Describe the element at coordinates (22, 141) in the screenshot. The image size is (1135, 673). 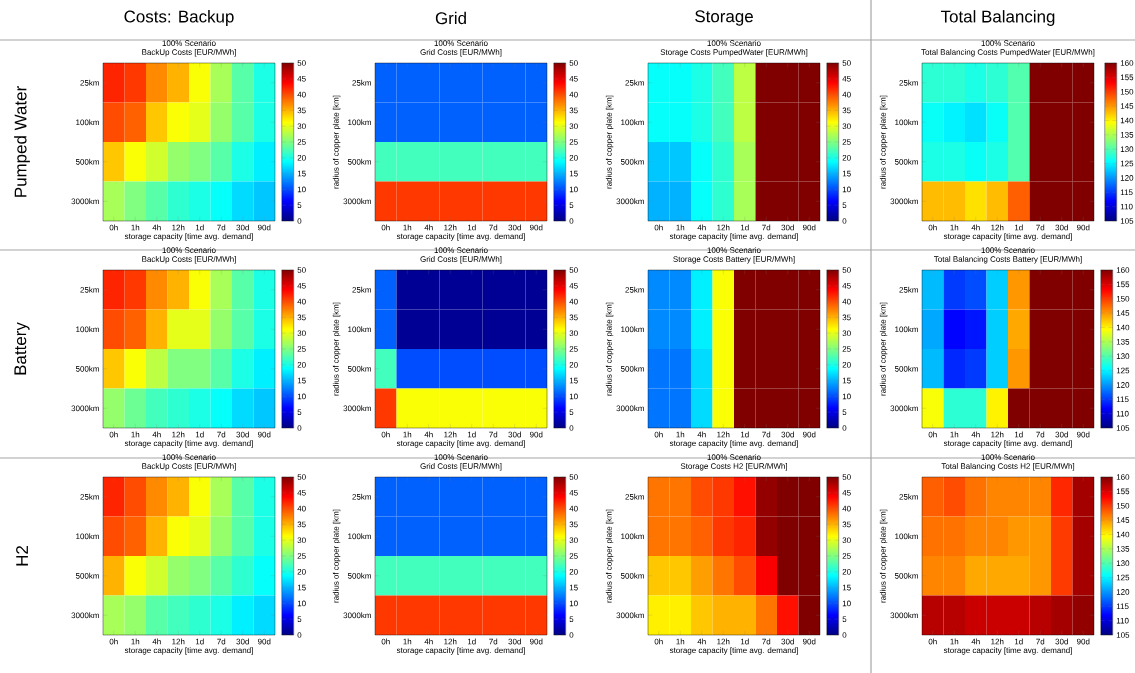
I see `text: Pumped Water` at that location.